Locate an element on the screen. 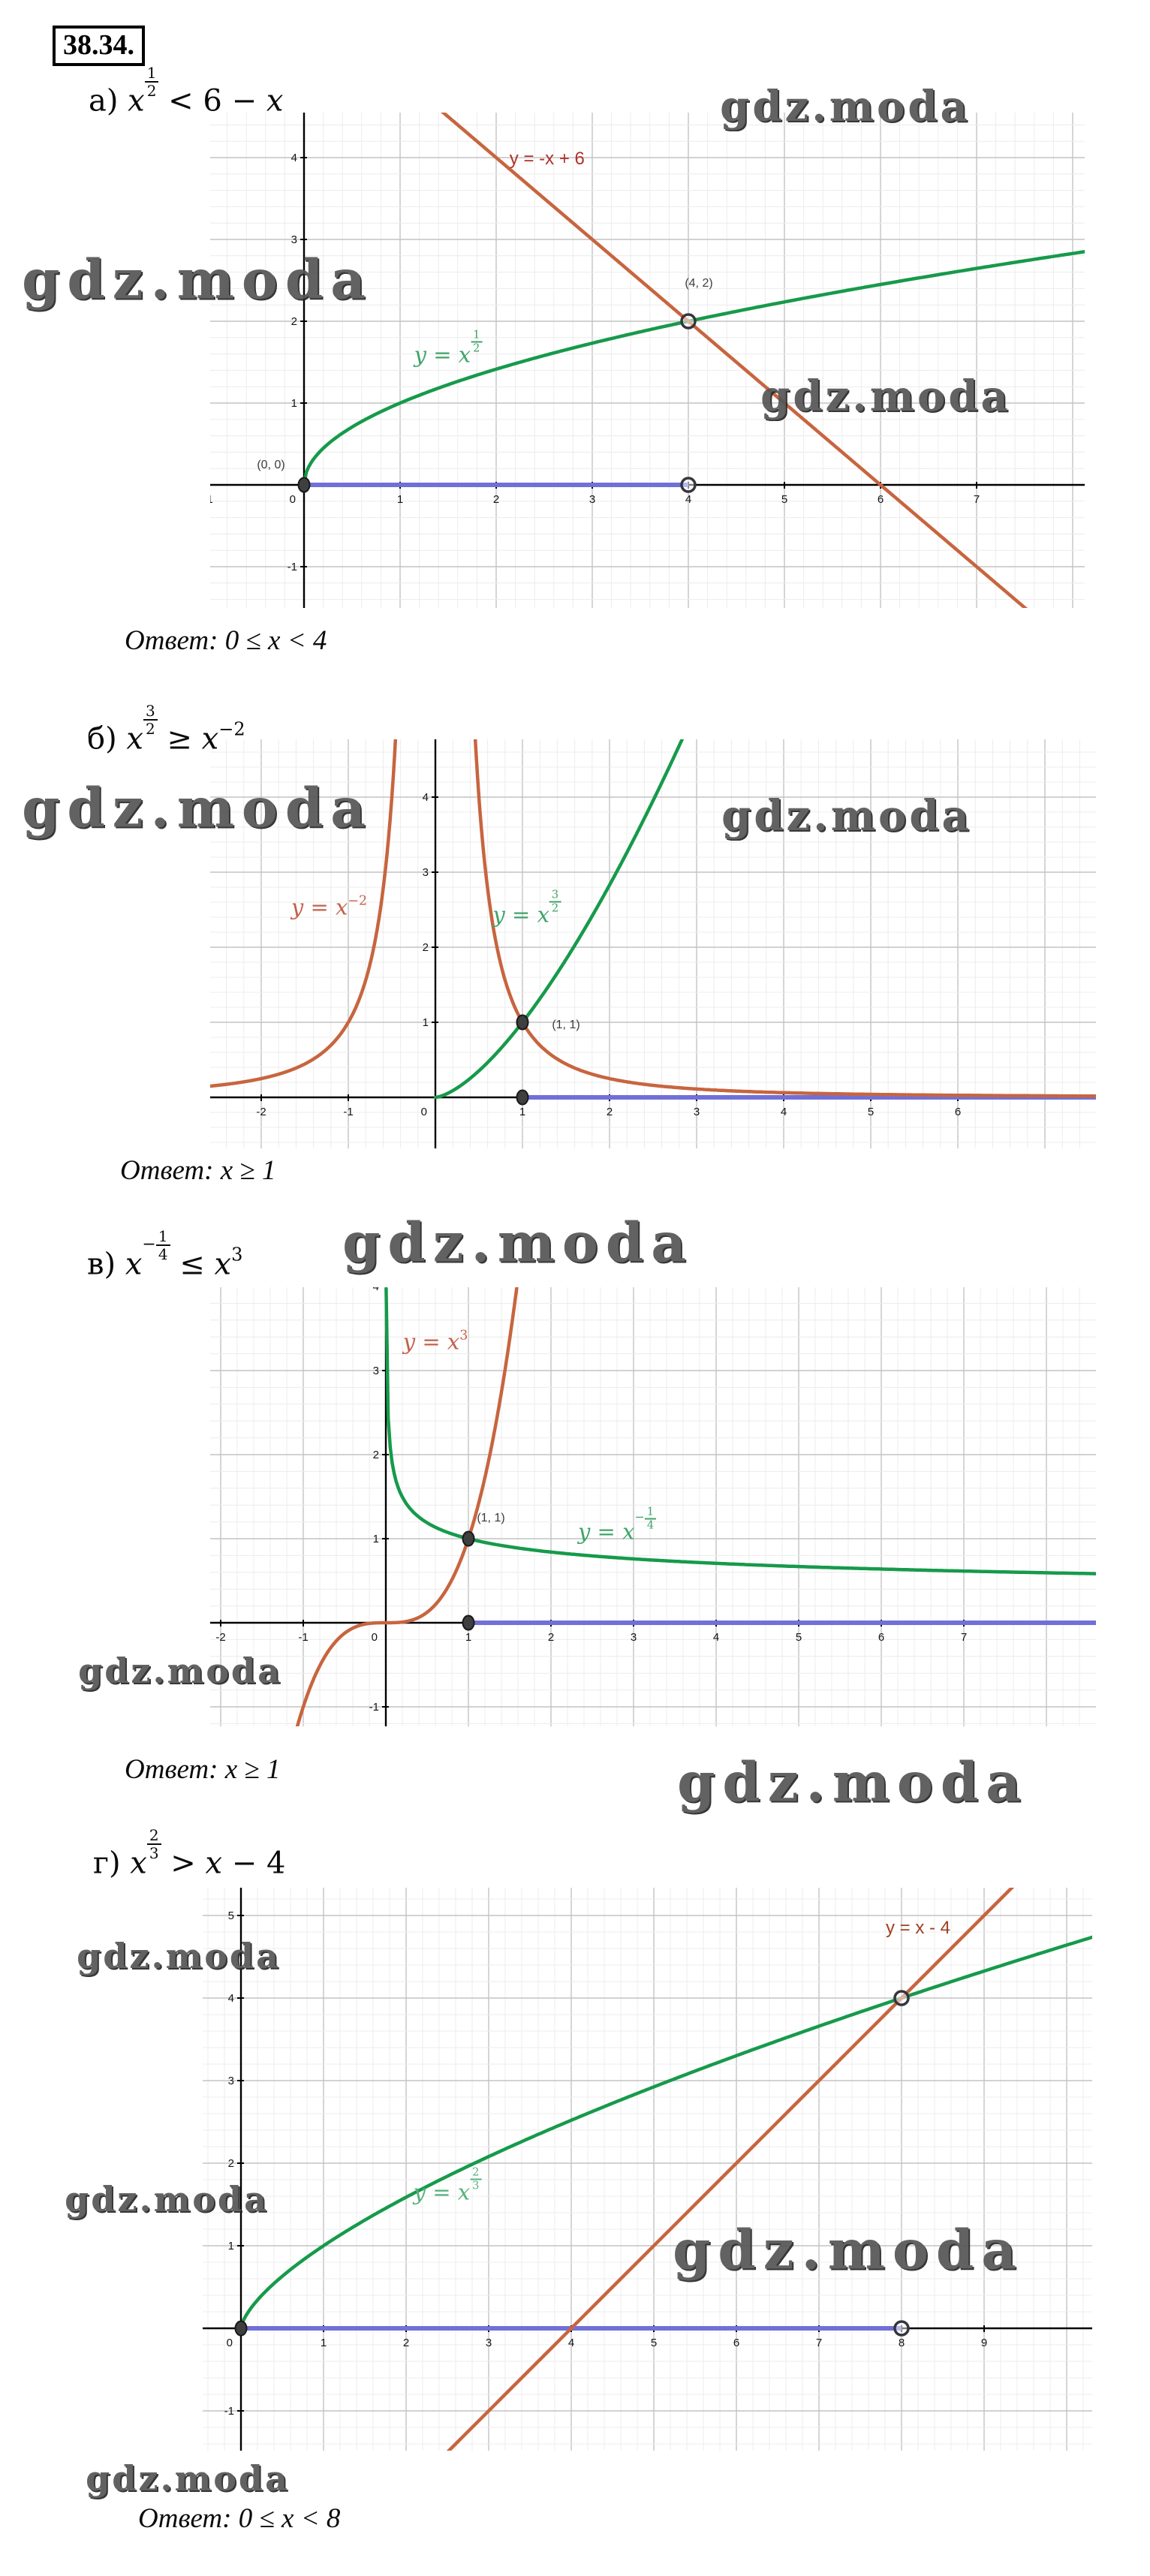 The image size is (1150, 2576). plot-body is located at coordinates (695, 1506).